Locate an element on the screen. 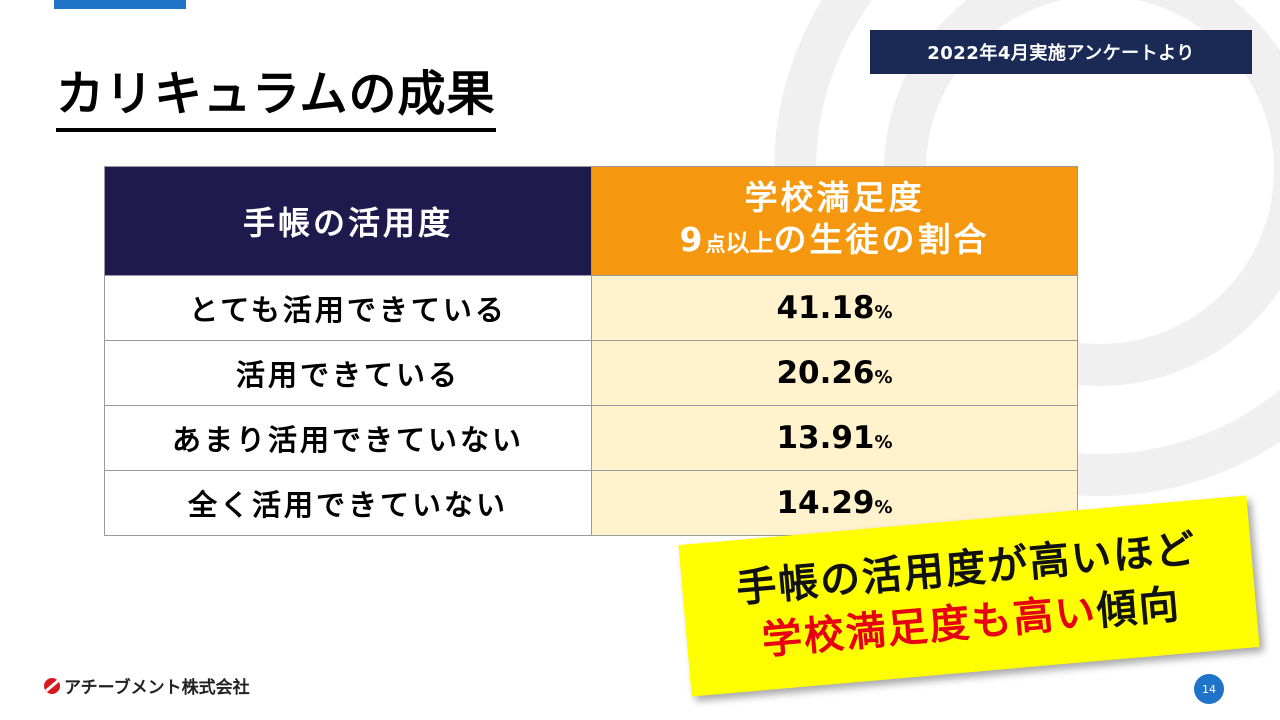 This screenshot has width=1280, height=720. table-header-row: 手帳の活用度 学校満足度 9点以上の生徒の割合 is located at coordinates (591, 221).